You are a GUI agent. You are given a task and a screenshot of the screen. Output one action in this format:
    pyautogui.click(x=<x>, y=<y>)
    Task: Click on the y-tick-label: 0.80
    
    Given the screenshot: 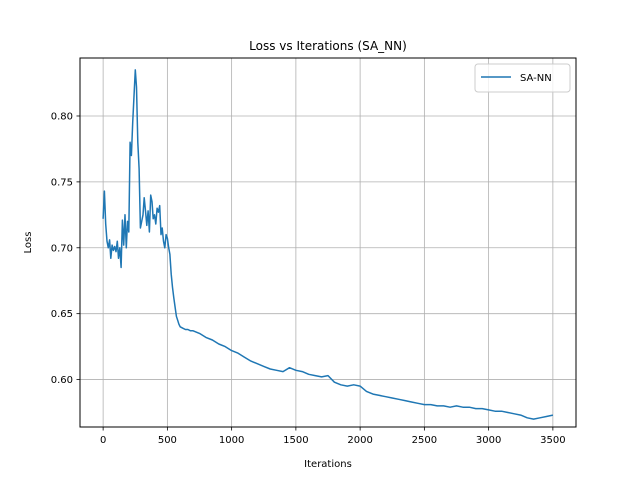 What is the action you would take?
    pyautogui.click(x=62, y=116)
    